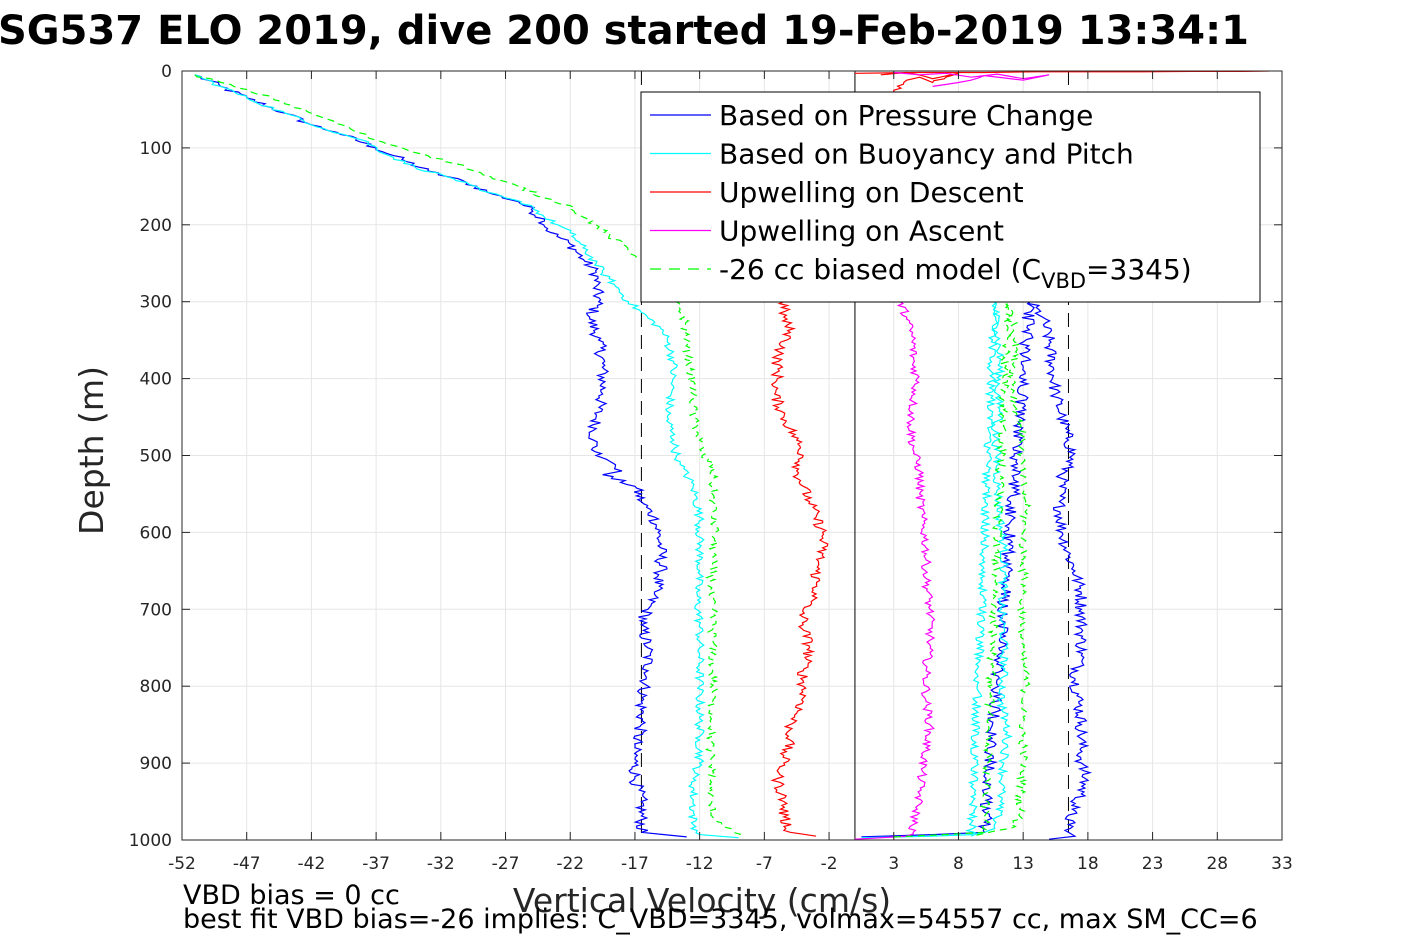  I want to click on x-tick-label: -32, so click(441, 864).